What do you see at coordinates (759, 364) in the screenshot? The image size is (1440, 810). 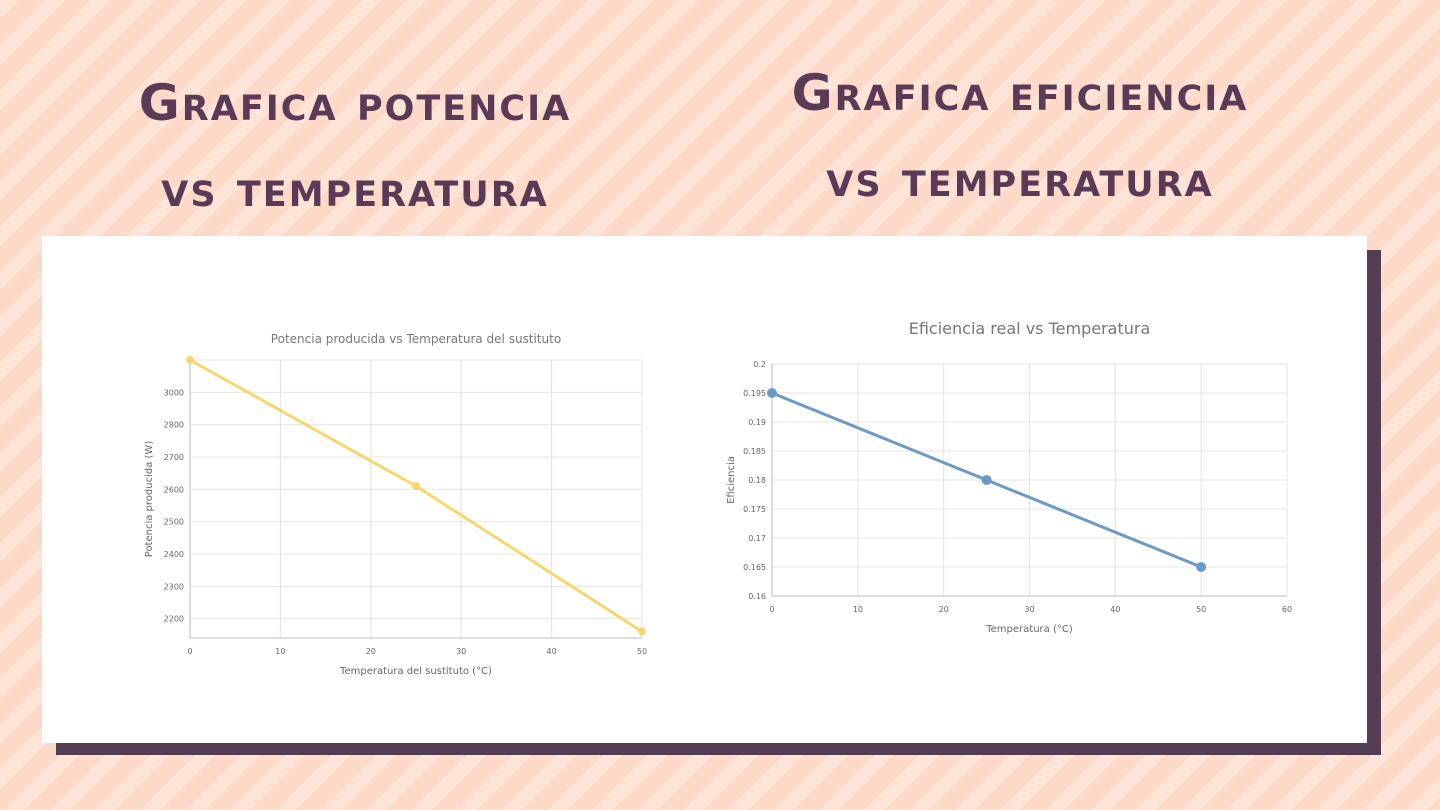 I see `y-tick-label: 0.2` at bounding box center [759, 364].